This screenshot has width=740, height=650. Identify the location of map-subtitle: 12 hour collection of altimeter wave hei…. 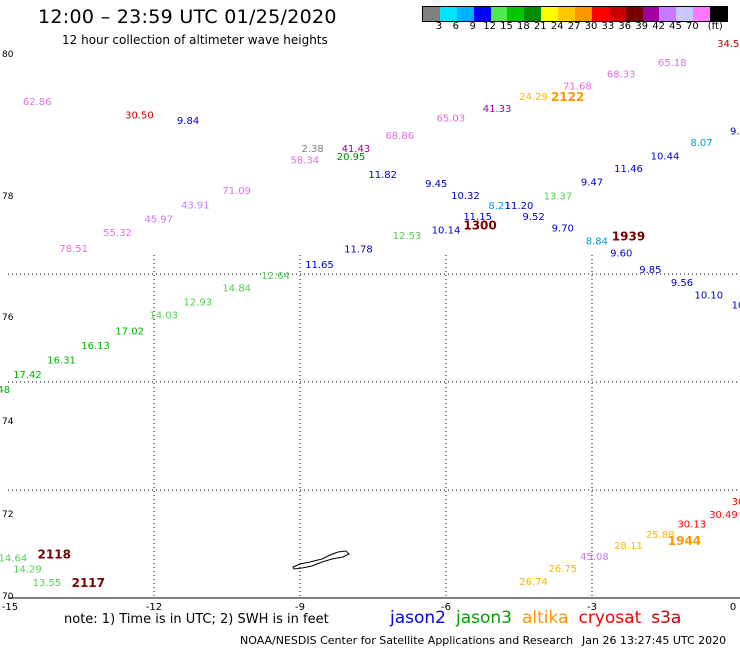
(195, 40).